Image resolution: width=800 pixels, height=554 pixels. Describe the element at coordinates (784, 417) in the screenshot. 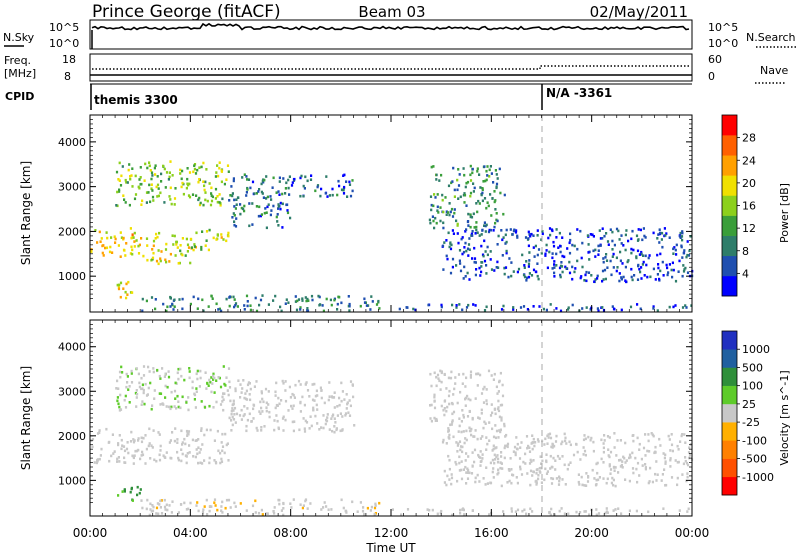

I see `velocity-colorbar-label: Velocity [m s^-1]` at that location.